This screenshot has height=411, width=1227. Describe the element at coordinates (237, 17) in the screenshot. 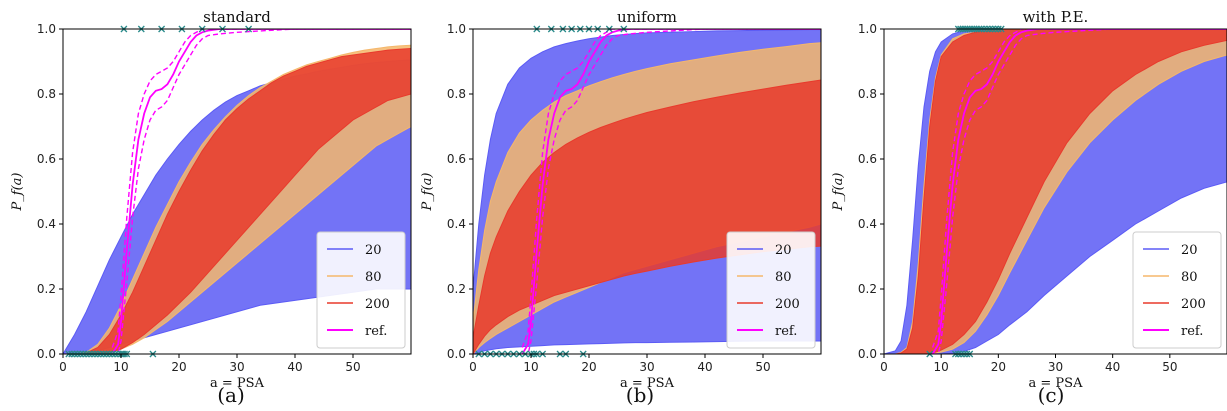

I see `chart-title: standard` at that location.